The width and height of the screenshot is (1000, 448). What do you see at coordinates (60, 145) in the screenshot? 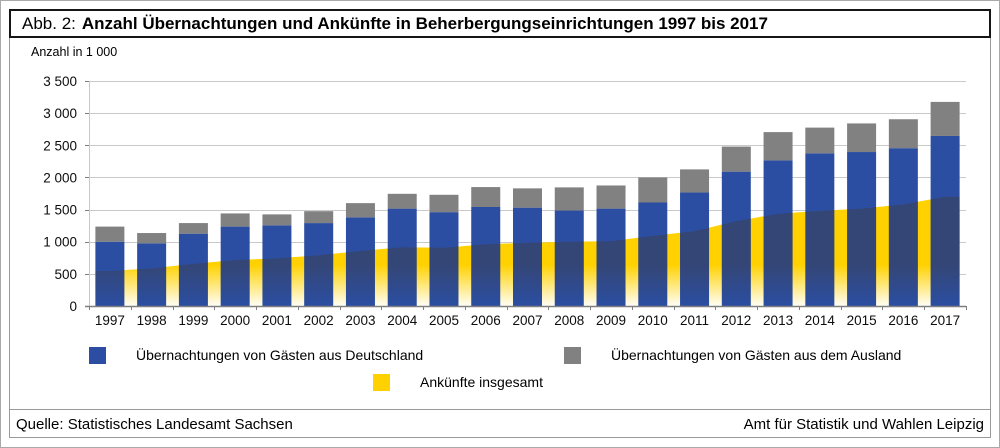
I see `y-tick-label: 2 500` at bounding box center [60, 145].